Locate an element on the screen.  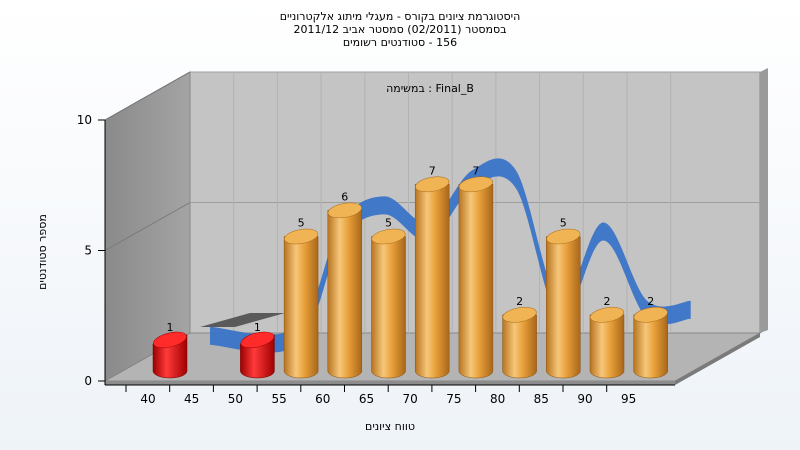
bar-55: 5 is located at coordinates (301, 298).